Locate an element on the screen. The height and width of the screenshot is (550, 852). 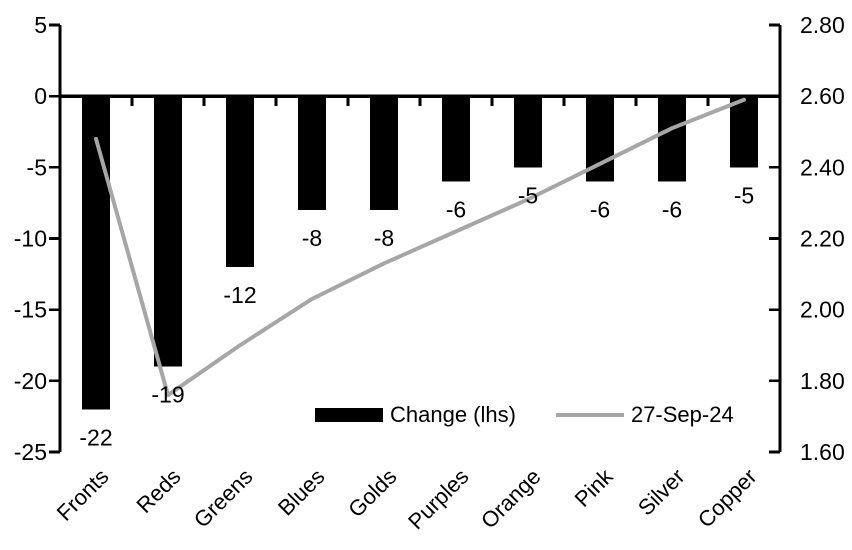
right-axis-tick-label: 1.60 is located at coordinates (822, 452).